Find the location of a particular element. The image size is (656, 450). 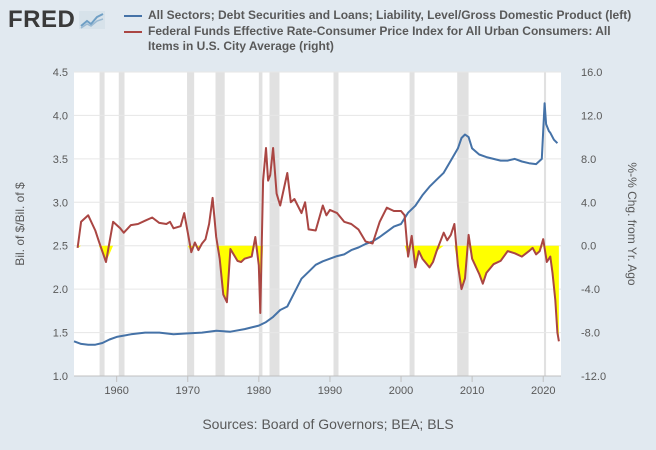

left-axis-title: Bil. of $/Bil. of $ is located at coordinates (20, 224).